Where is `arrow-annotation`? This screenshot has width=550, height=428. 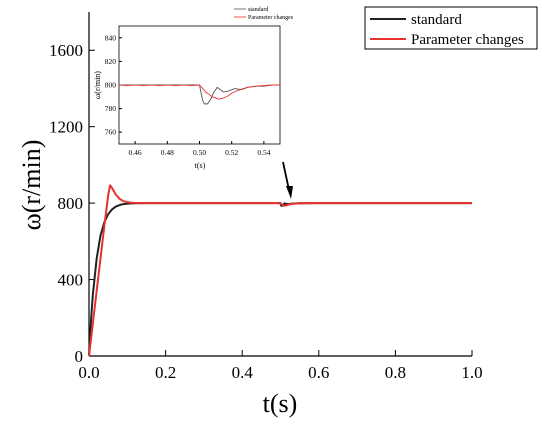 arrow-annotation is located at coordinates (287, 180).